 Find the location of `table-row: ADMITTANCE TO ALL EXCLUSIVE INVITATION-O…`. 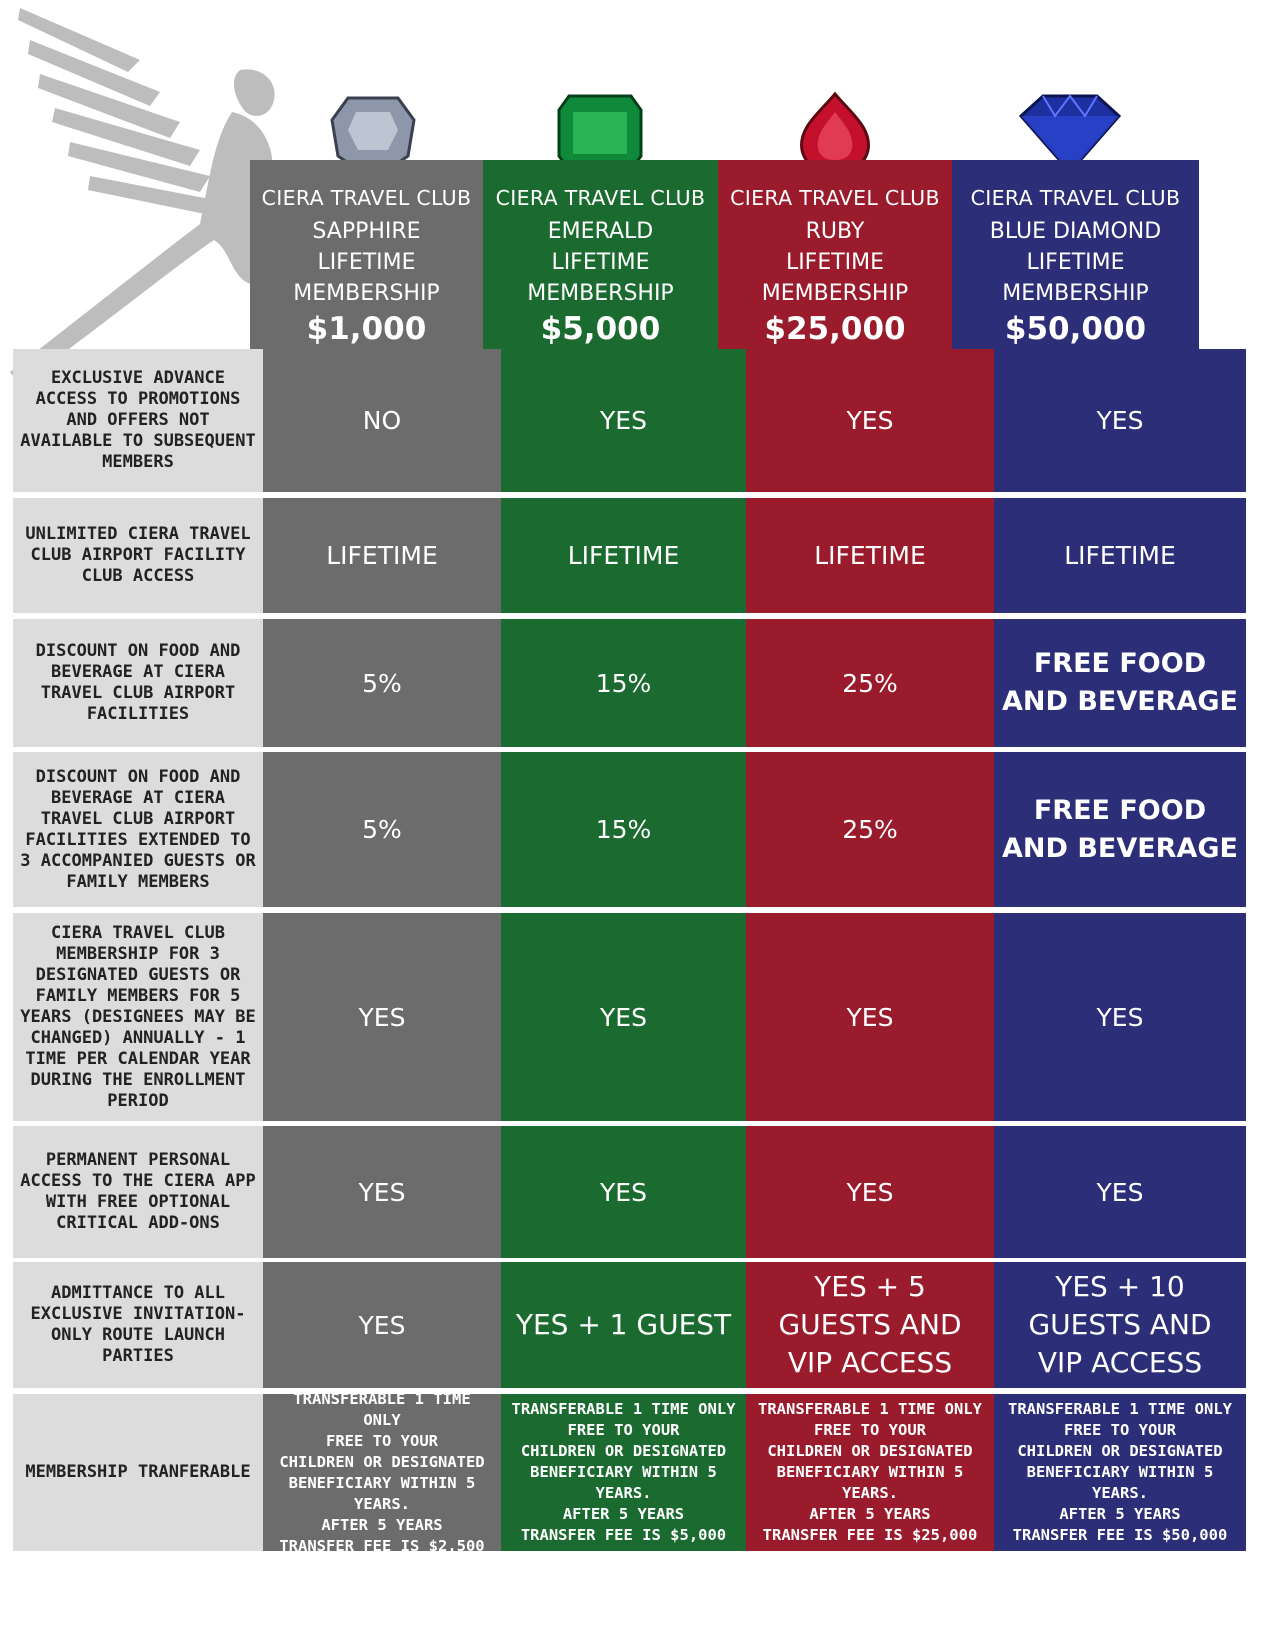

table-row: ADMITTANCE TO ALL EXCLUSIVE INVITATION-O… is located at coordinates (639, 1325).